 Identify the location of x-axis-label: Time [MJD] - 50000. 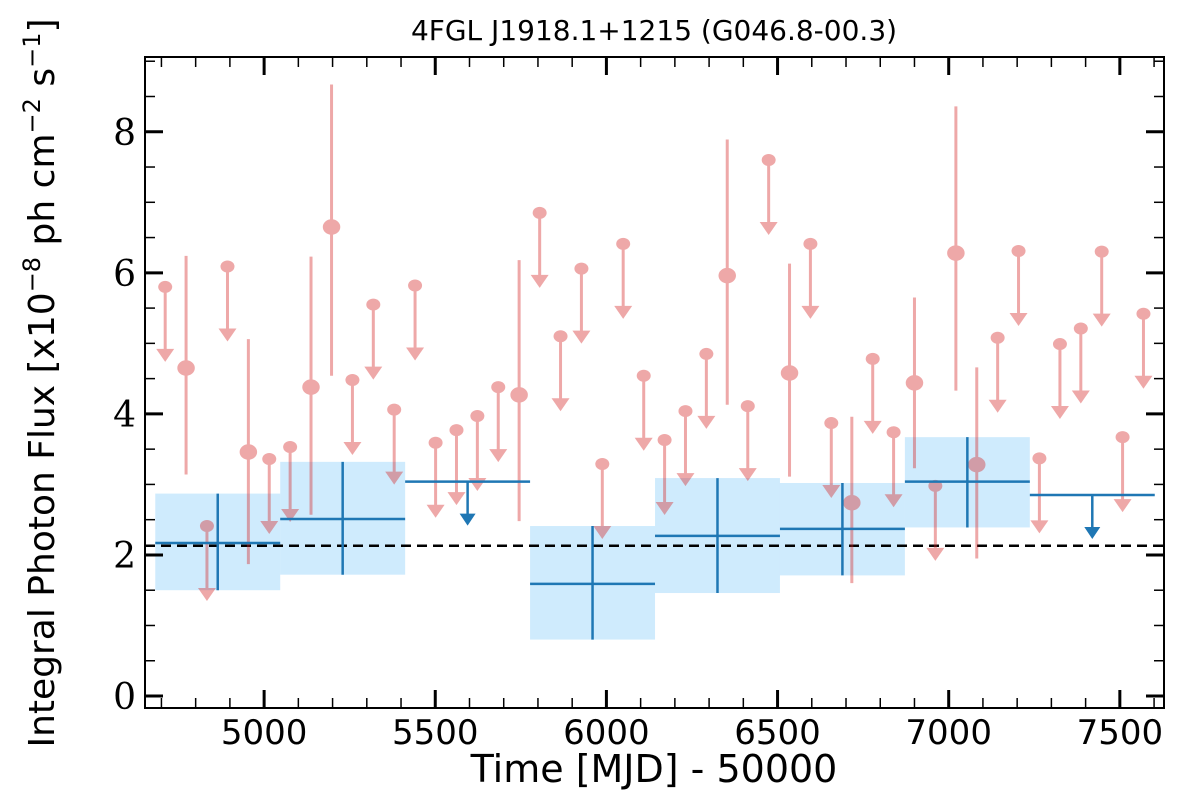
(654, 769).